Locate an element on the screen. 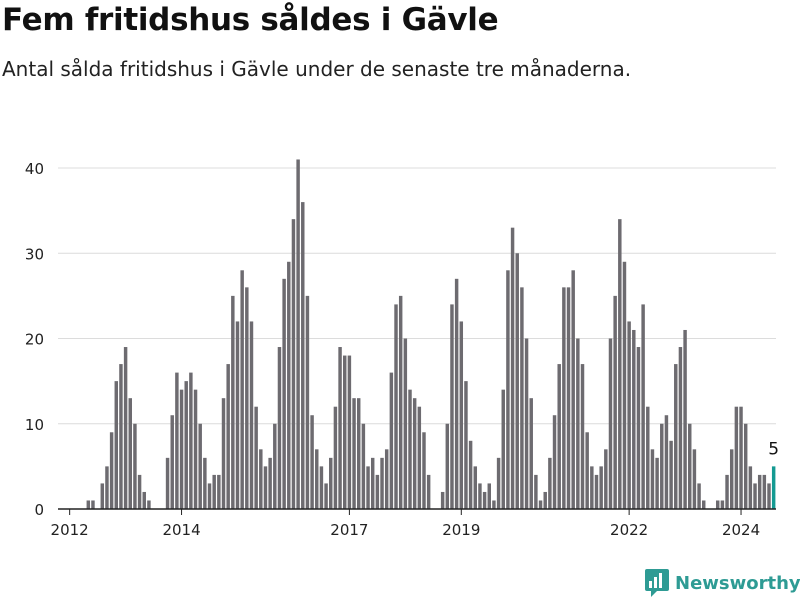 This screenshot has width=800, height=600. chart-title: Fem fritidshus såldes i Gävle is located at coordinates (250, 20).